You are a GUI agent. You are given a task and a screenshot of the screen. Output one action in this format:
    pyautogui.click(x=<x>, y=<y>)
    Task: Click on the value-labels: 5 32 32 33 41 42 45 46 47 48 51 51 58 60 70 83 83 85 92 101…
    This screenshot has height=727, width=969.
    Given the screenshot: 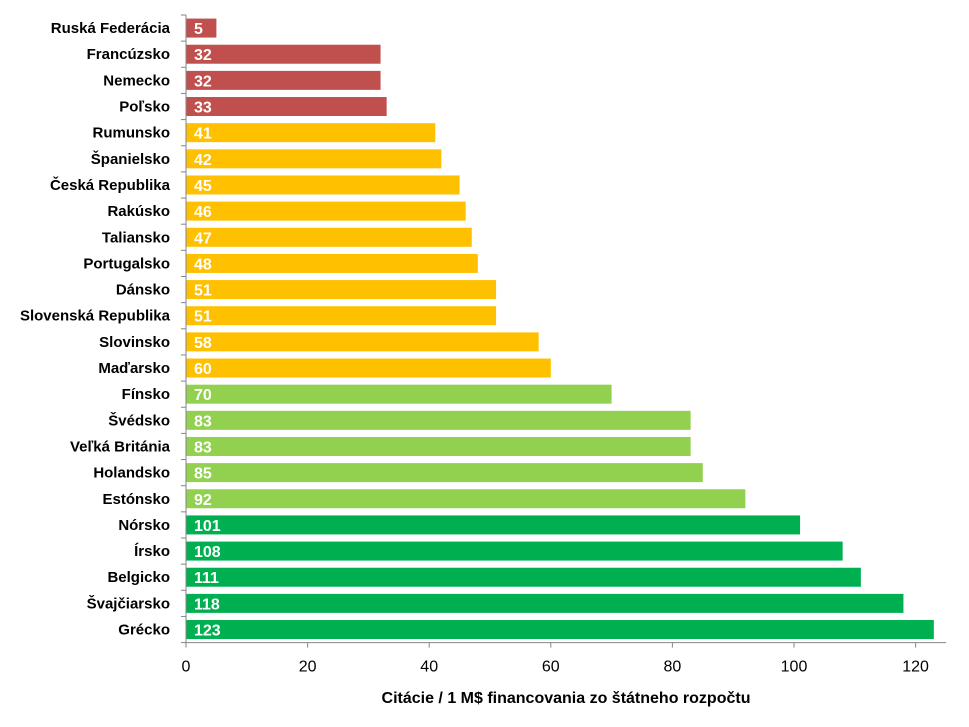 What is the action you would take?
    pyautogui.click(x=207, y=330)
    